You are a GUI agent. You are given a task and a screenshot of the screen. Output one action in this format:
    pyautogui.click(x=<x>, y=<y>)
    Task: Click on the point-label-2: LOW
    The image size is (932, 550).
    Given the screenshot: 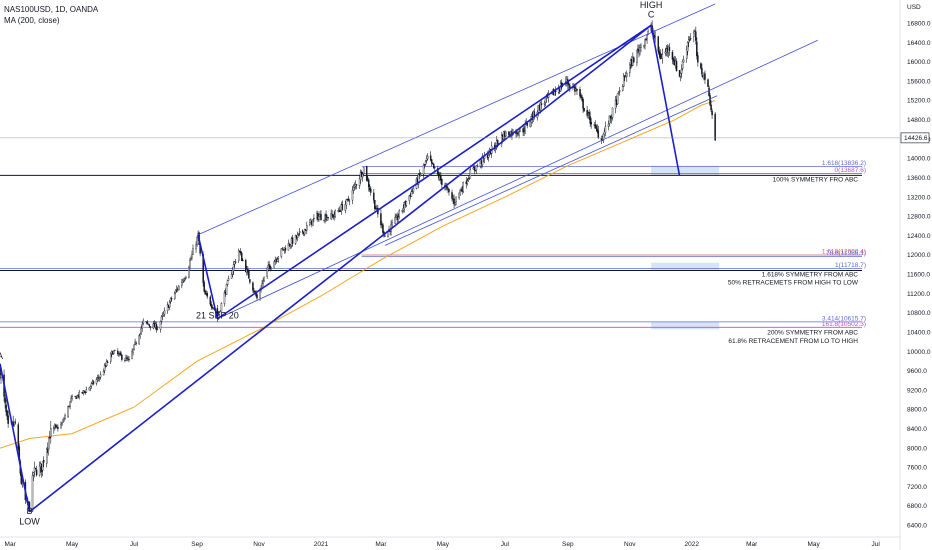 What is the action you would take?
    pyautogui.click(x=29, y=521)
    